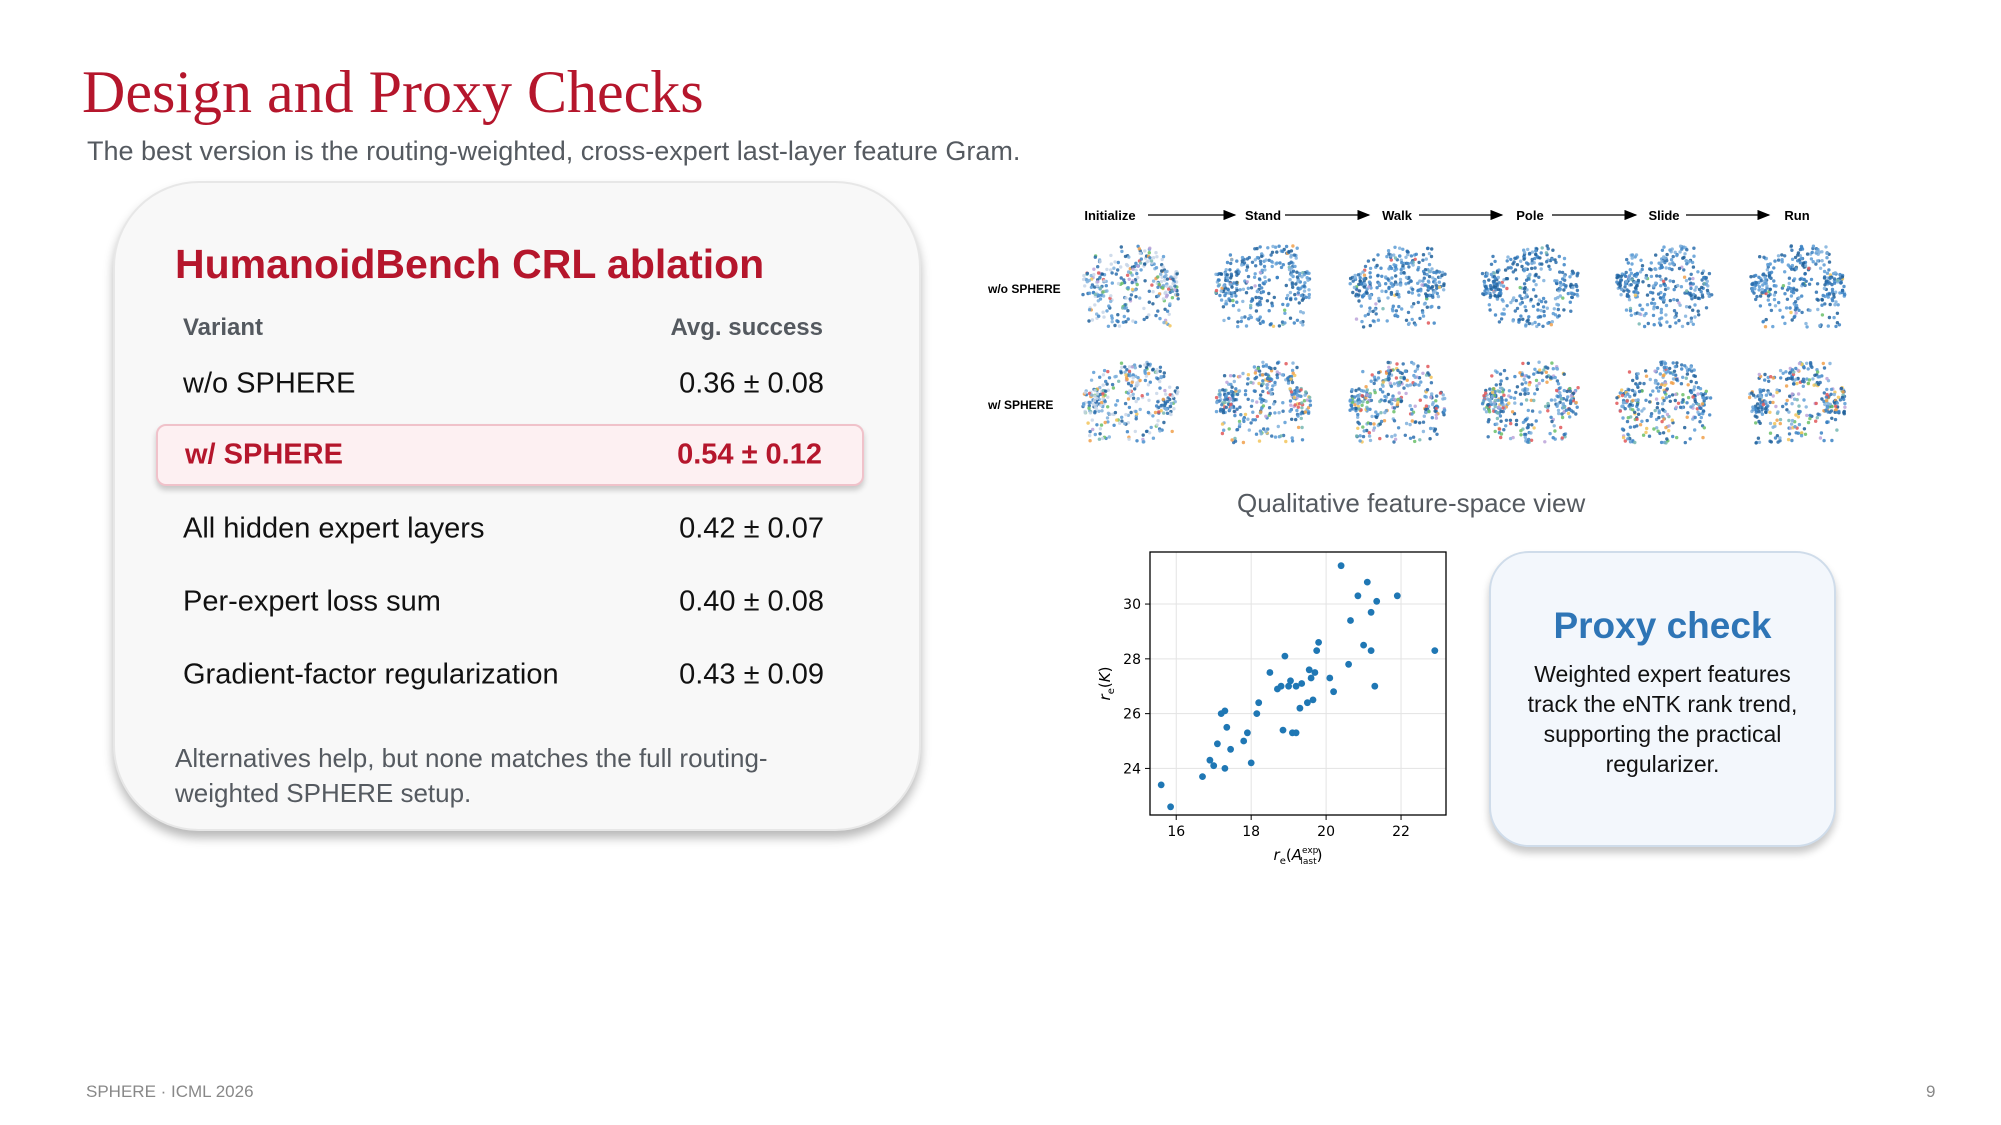 This screenshot has width=2001, height=1125. Describe the element at coordinates (1796, 215) in the screenshot. I see `stage-label: Run` at that location.